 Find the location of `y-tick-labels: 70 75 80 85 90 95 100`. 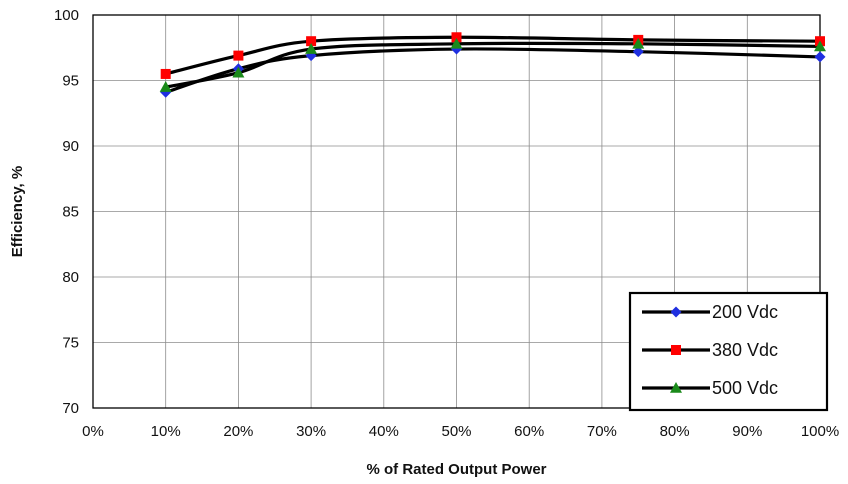

y-tick-labels: 70 75 80 85 90 95 100 is located at coordinates (66, 212).